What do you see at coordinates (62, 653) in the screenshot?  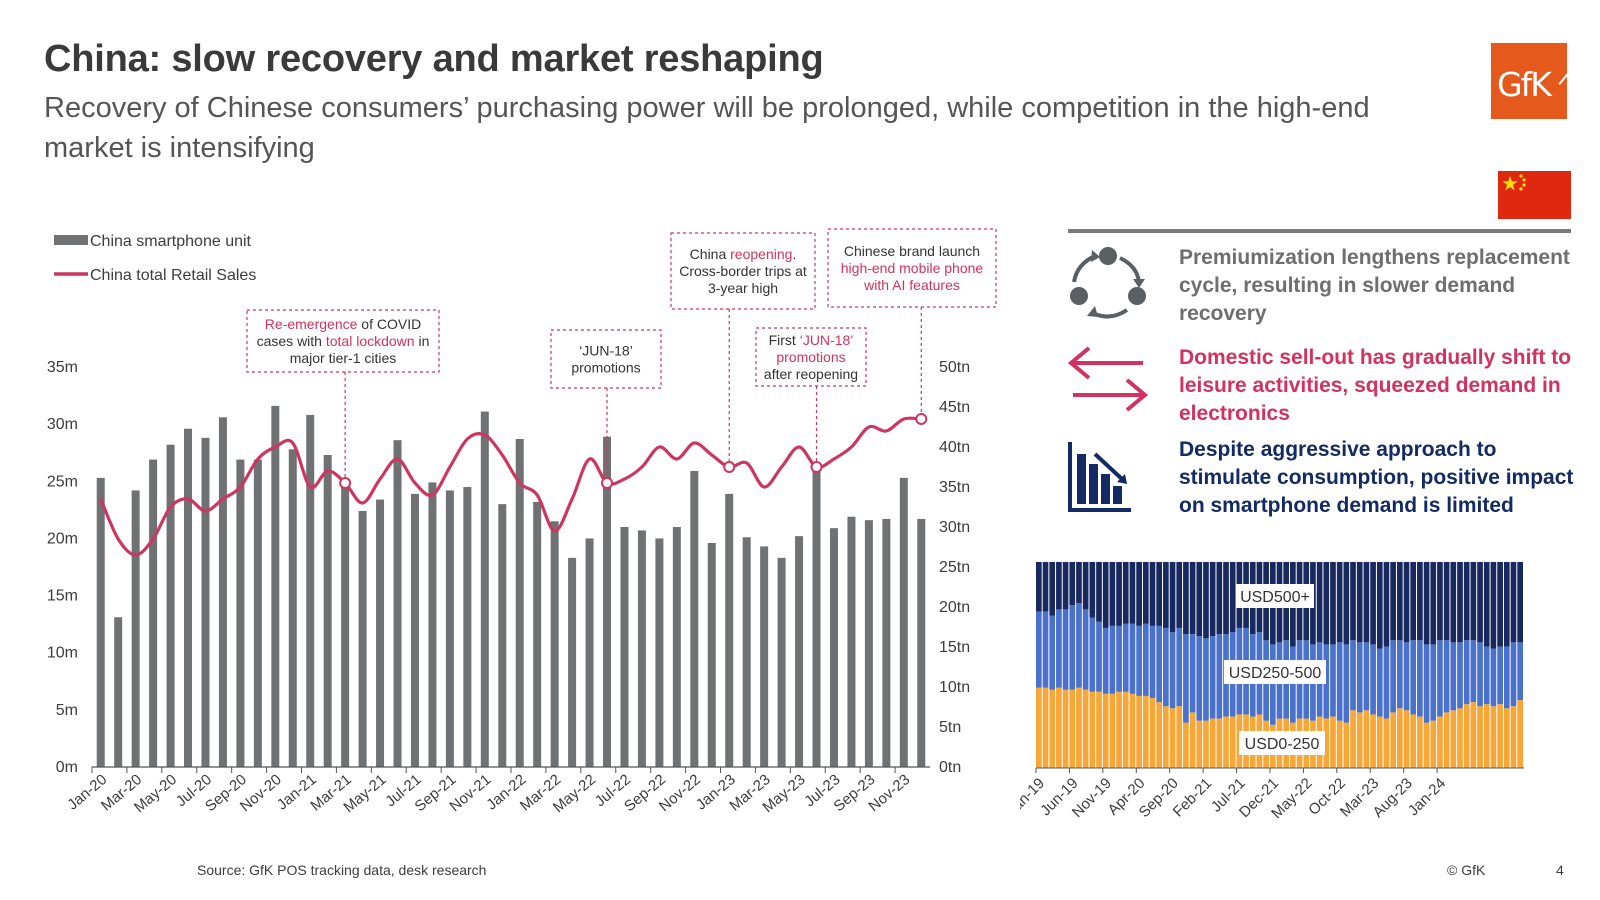 I see `left-axis-tick-label: 10m` at bounding box center [62, 653].